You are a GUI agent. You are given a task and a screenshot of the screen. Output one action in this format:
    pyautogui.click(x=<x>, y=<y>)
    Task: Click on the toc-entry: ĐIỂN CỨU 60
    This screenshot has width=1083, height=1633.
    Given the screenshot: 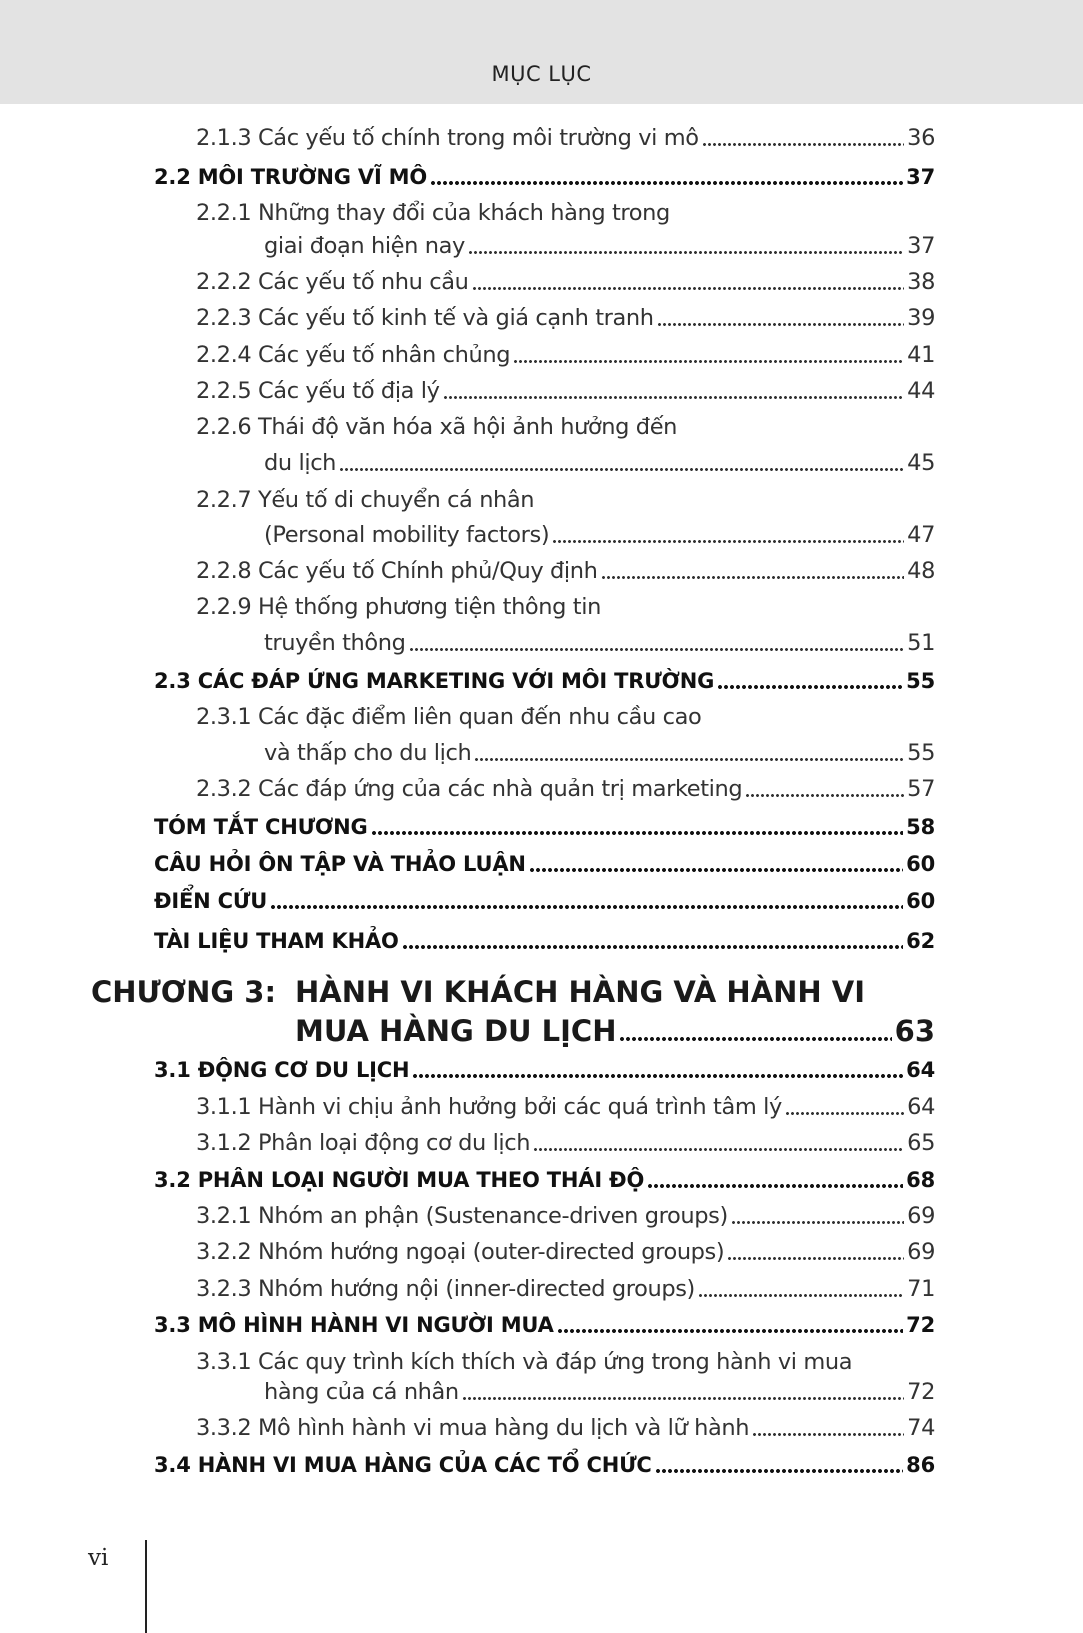 What is the action you would take?
    pyautogui.click(x=544, y=901)
    